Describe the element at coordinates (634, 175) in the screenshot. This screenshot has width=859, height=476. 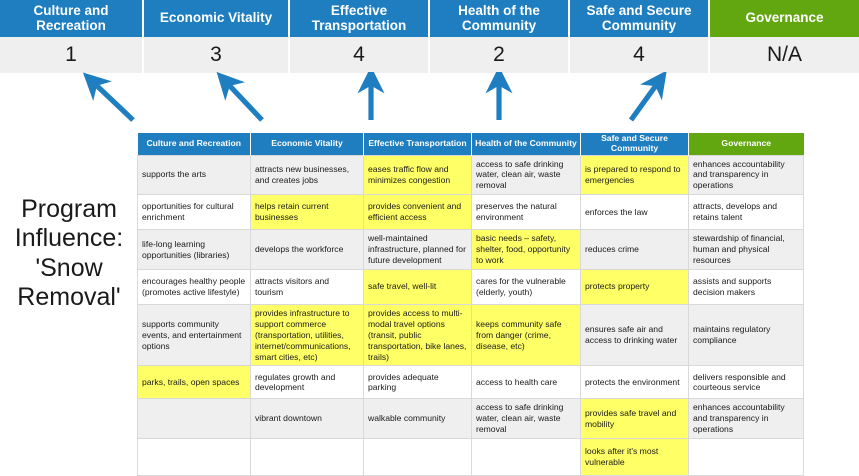
I see `matrix-cell: is prepared to respond to emergencies` at that location.